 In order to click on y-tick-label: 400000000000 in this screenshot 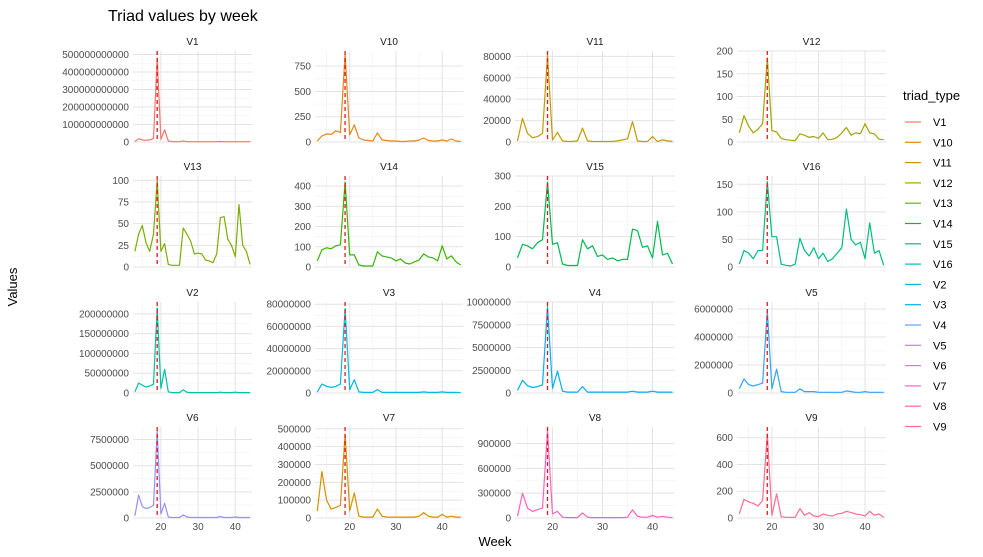, I will do `click(95, 73)`.